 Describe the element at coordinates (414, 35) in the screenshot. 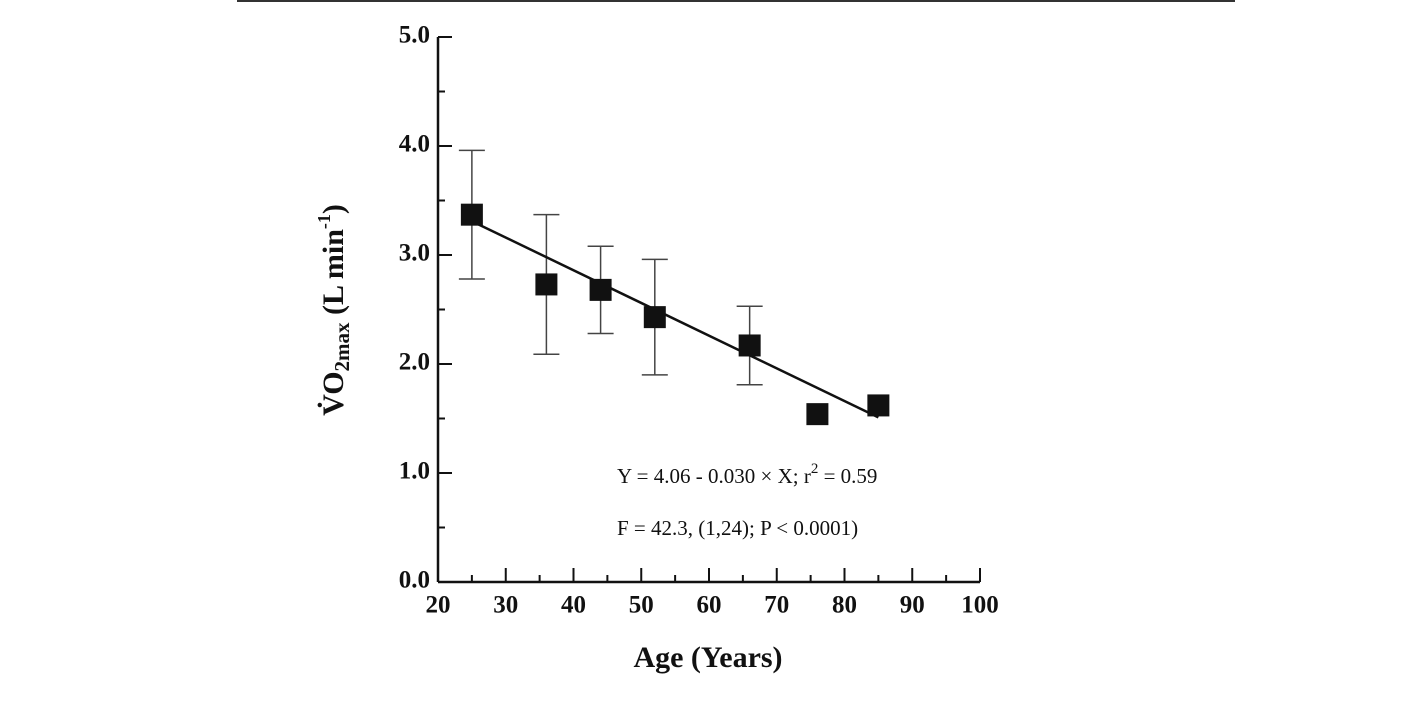

I see `y-tick-label: 5.0` at that location.